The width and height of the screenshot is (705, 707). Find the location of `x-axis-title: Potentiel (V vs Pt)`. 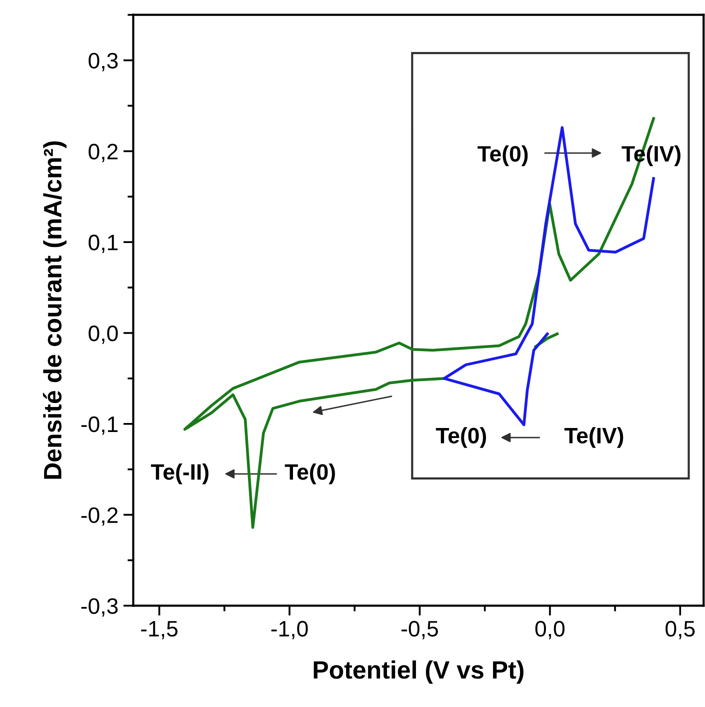

x-axis-title: Potentiel (V vs Pt) is located at coordinates (419, 672).